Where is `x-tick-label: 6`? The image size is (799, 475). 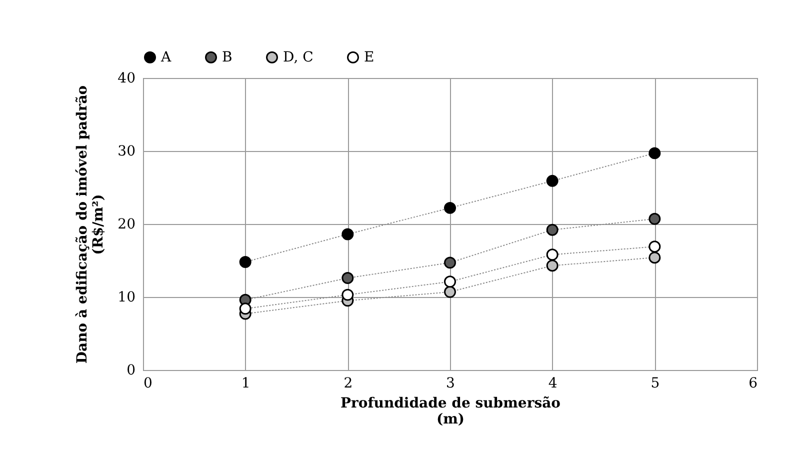 x-tick-label: 6 is located at coordinates (753, 384).